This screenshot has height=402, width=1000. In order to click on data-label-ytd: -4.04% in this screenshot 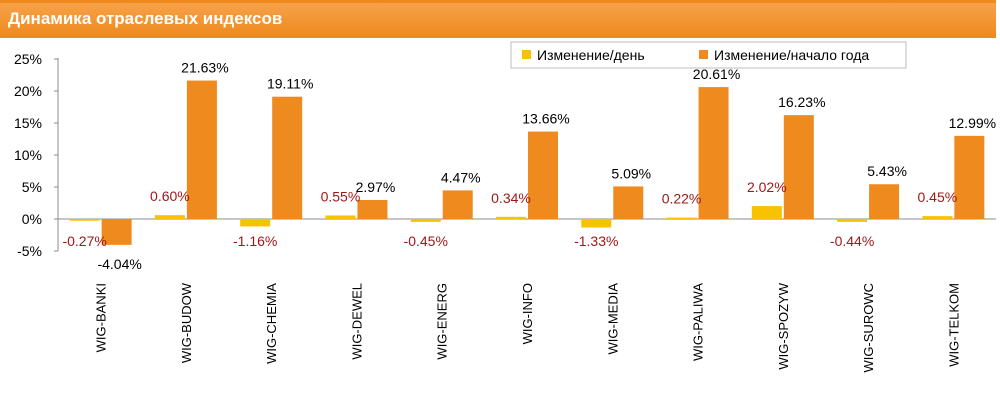, I will do `click(119, 264)`.